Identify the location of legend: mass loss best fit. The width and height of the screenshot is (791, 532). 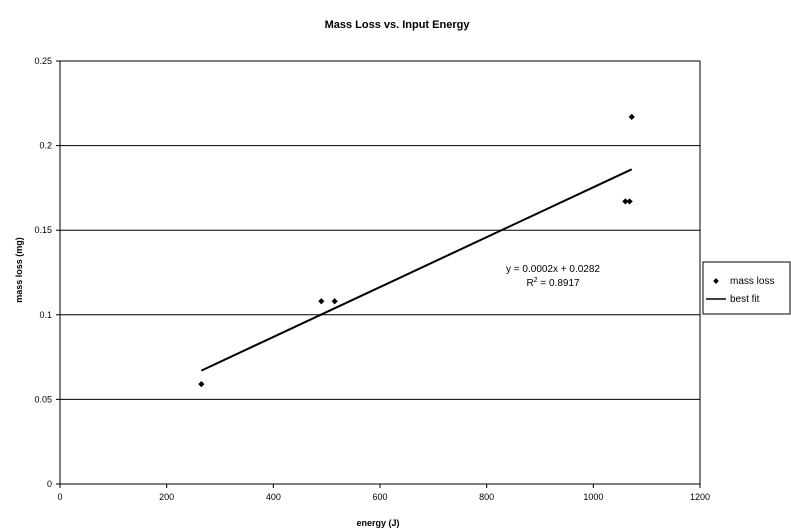
(746, 288).